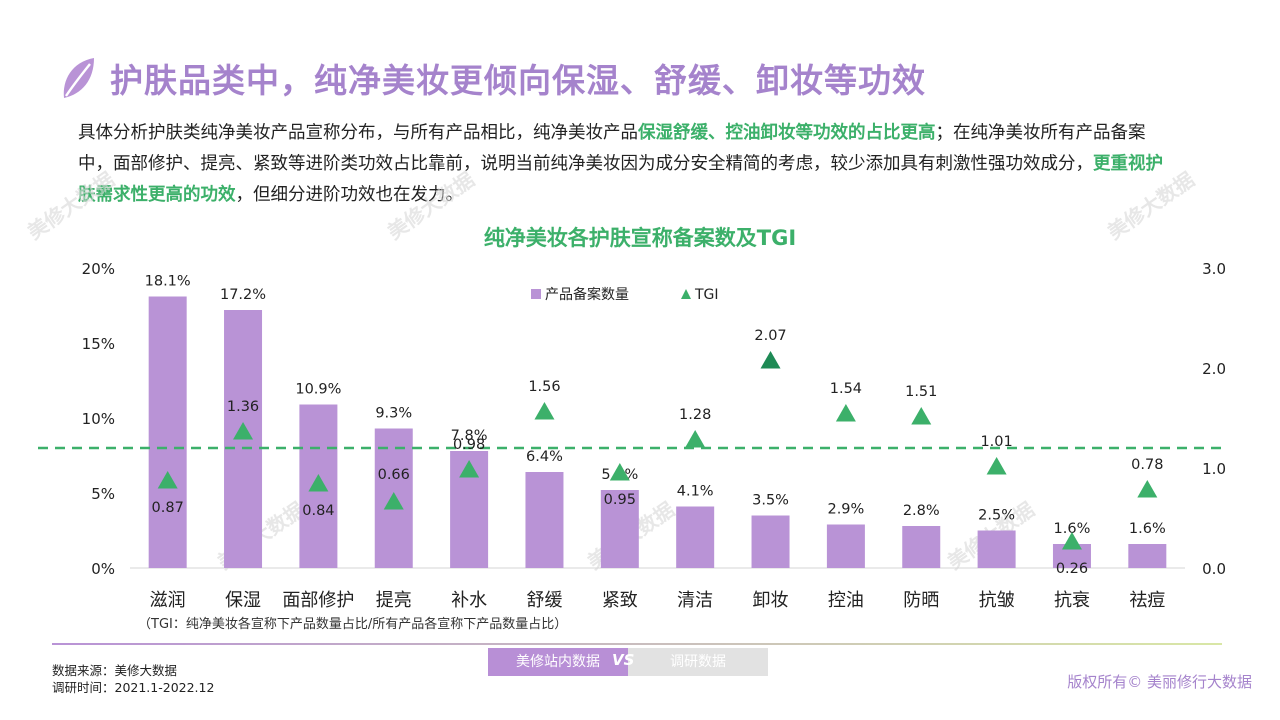 The height and width of the screenshot is (720, 1280). Describe the element at coordinates (921, 600) in the screenshot. I see `x-tick-label: 防晒` at that location.